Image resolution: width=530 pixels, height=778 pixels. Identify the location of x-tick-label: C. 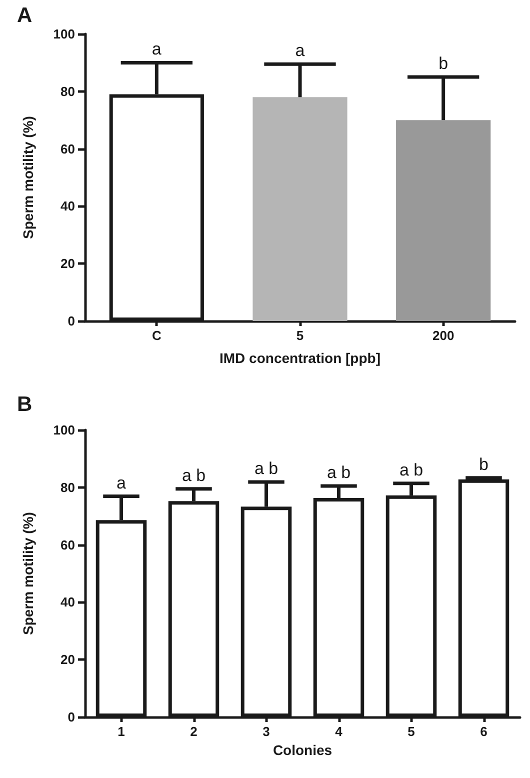
(157, 335).